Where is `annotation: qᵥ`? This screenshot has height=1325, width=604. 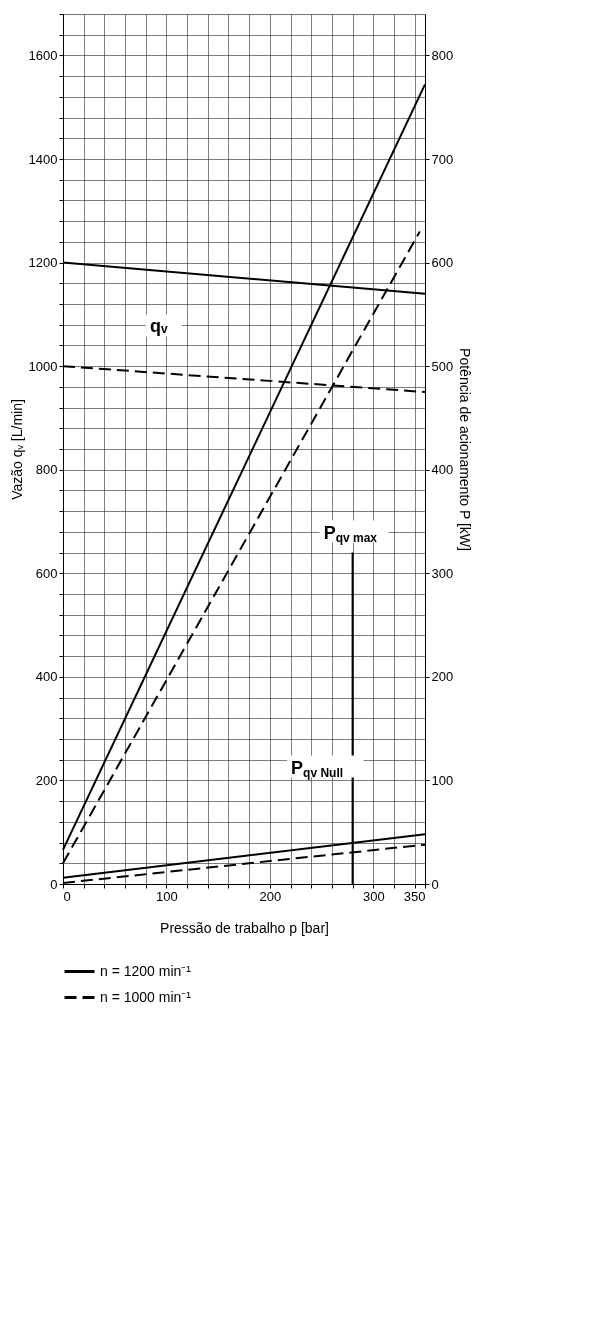
annotation: qᵥ is located at coordinates (158, 326).